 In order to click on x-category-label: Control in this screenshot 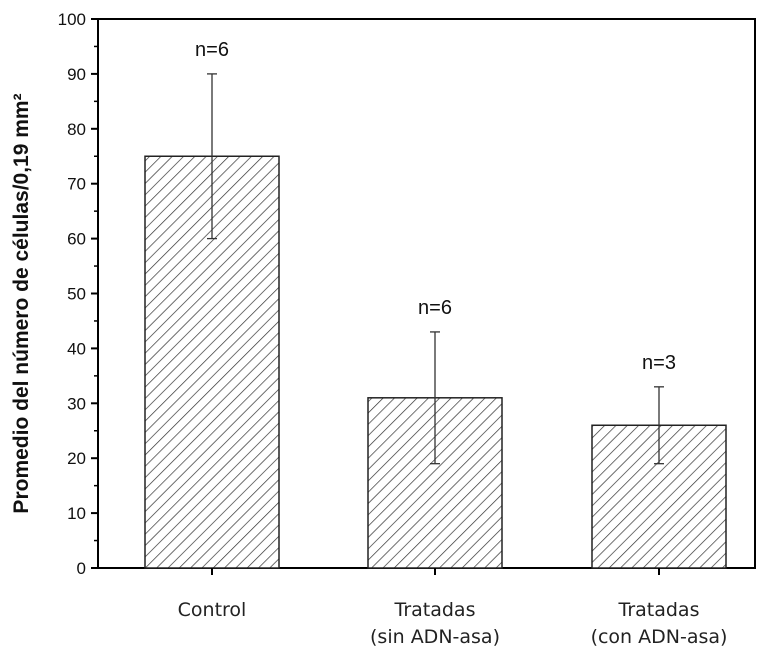, I will do `click(212, 610)`.